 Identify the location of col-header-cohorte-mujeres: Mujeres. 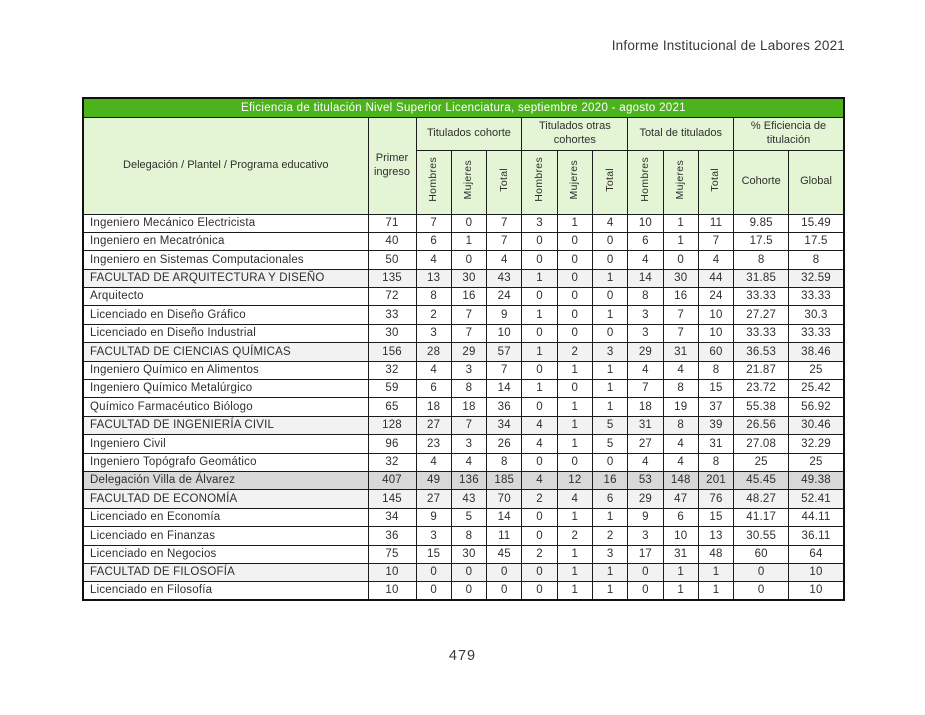
(469, 182).